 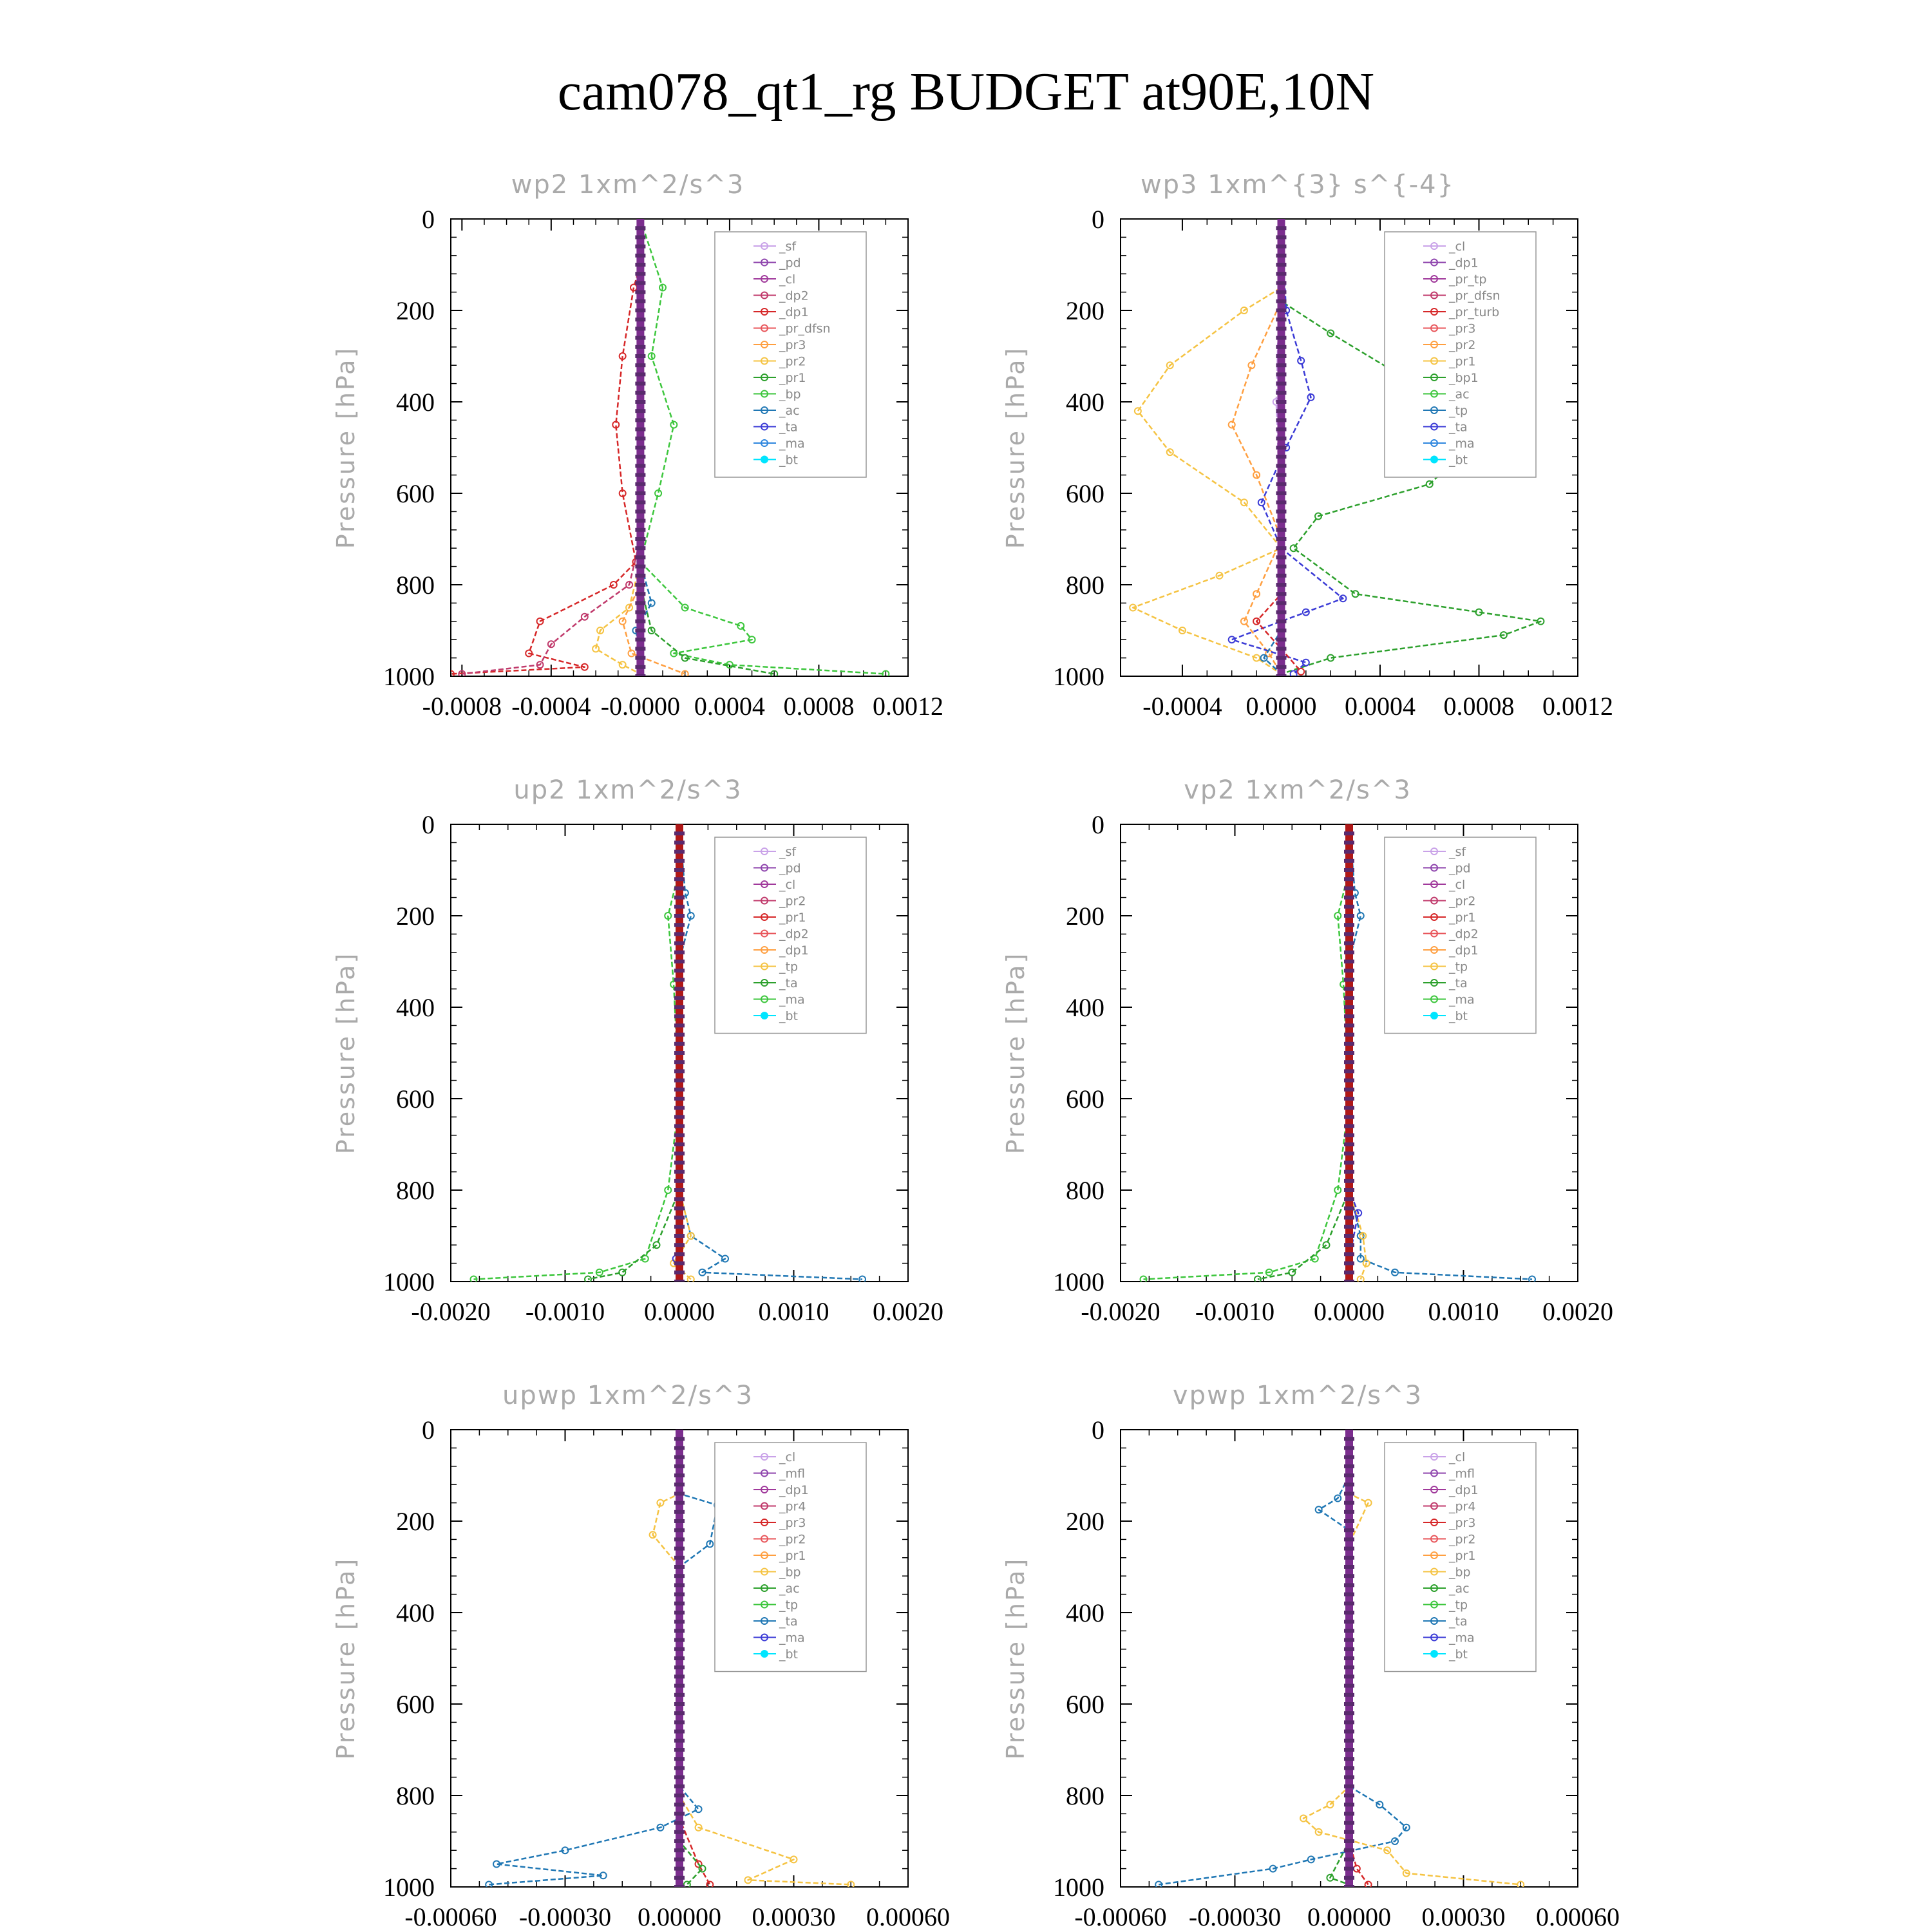 What do you see at coordinates (1461, 1474) in the screenshot?
I see `legend-label: _mfl` at bounding box center [1461, 1474].